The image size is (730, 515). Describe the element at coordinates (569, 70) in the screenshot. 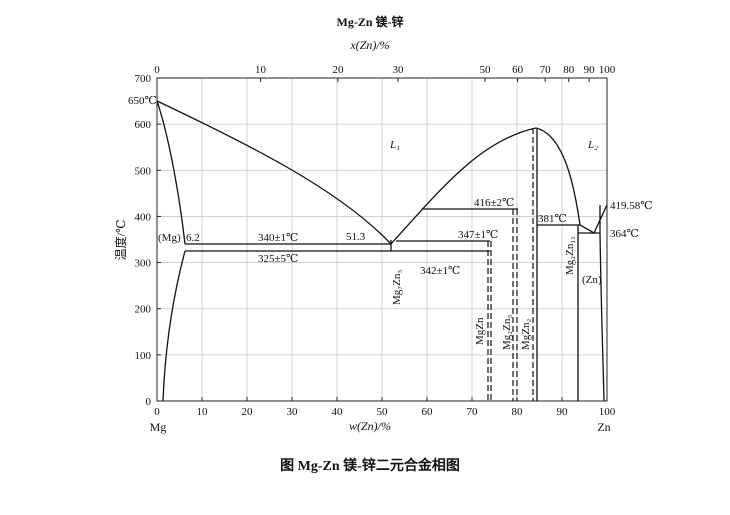

I see `top-tick-label: 80` at that location.